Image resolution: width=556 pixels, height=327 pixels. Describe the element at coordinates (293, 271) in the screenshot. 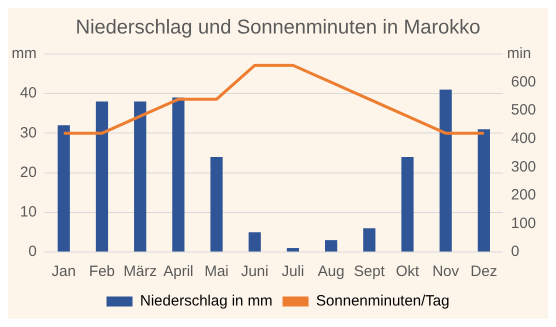

I see `x-tick-label: Juli` at that location.